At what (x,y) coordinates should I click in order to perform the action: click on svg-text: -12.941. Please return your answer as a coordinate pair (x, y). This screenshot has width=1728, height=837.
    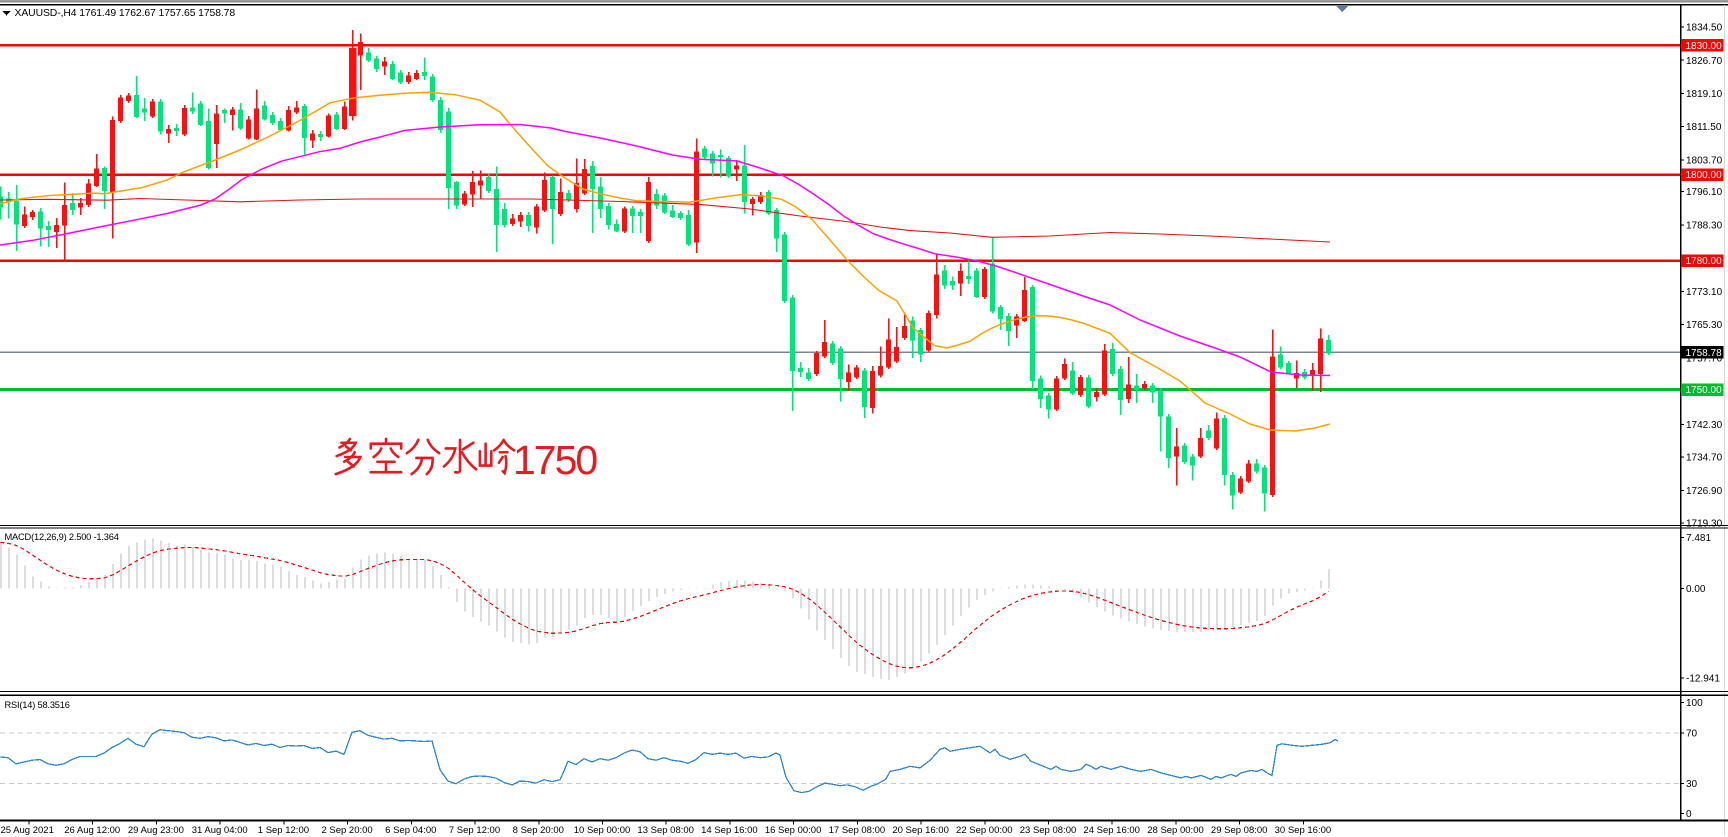
    Looking at the image, I should click on (1703, 679).